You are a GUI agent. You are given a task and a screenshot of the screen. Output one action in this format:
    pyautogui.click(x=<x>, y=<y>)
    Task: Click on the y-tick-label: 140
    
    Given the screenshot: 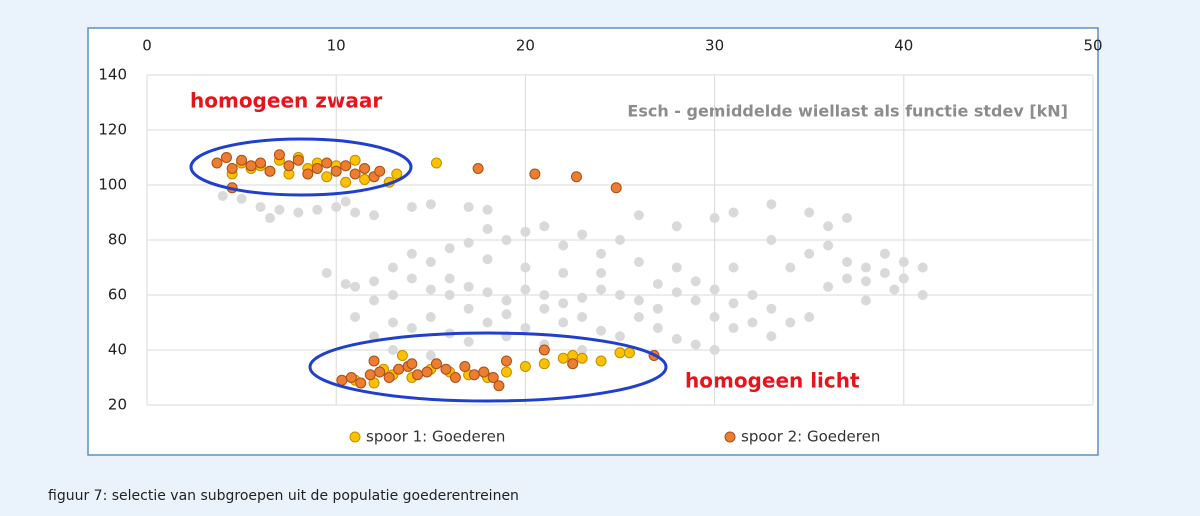 What is the action you would take?
    pyautogui.click(x=112, y=75)
    